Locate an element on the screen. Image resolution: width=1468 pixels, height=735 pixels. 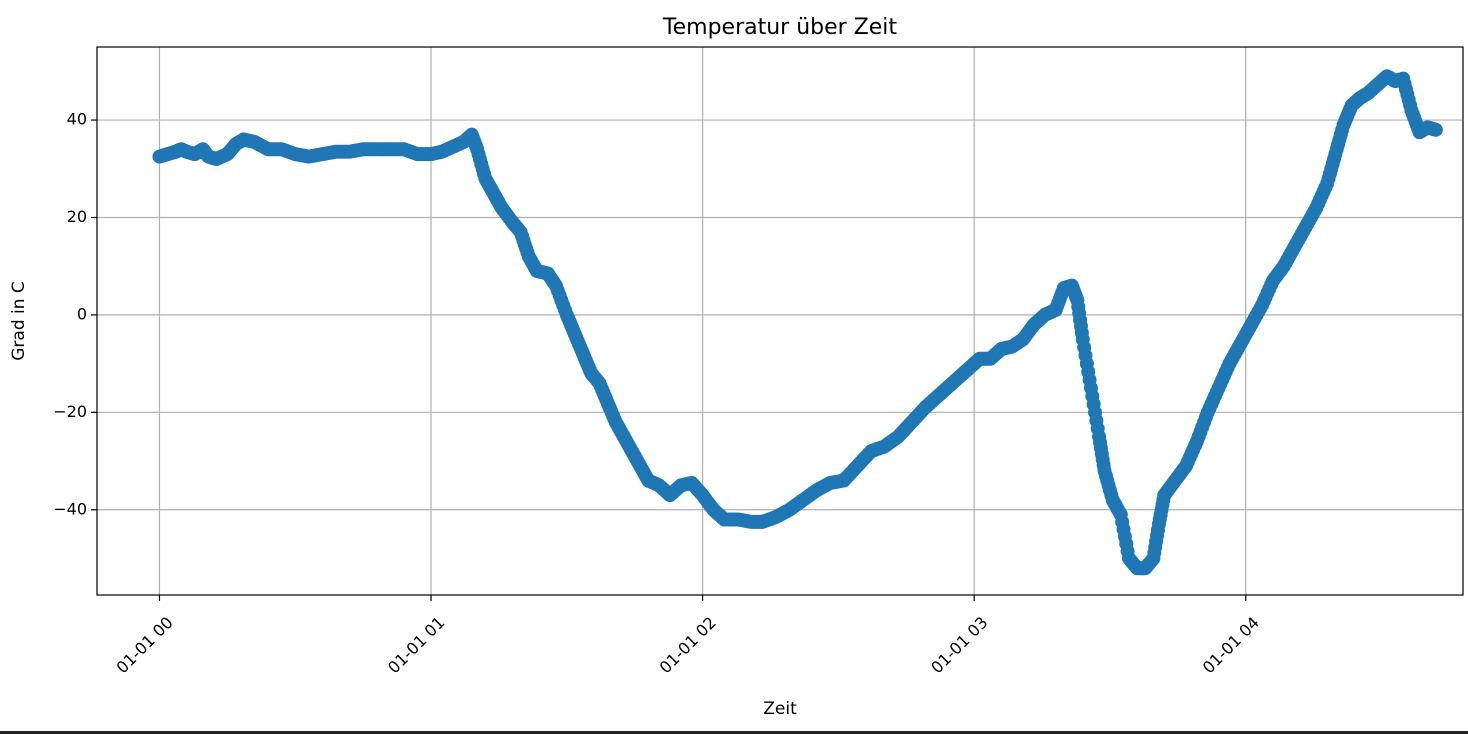
x-tick-label: 01-01 01 is located at coordinates (416, 645).